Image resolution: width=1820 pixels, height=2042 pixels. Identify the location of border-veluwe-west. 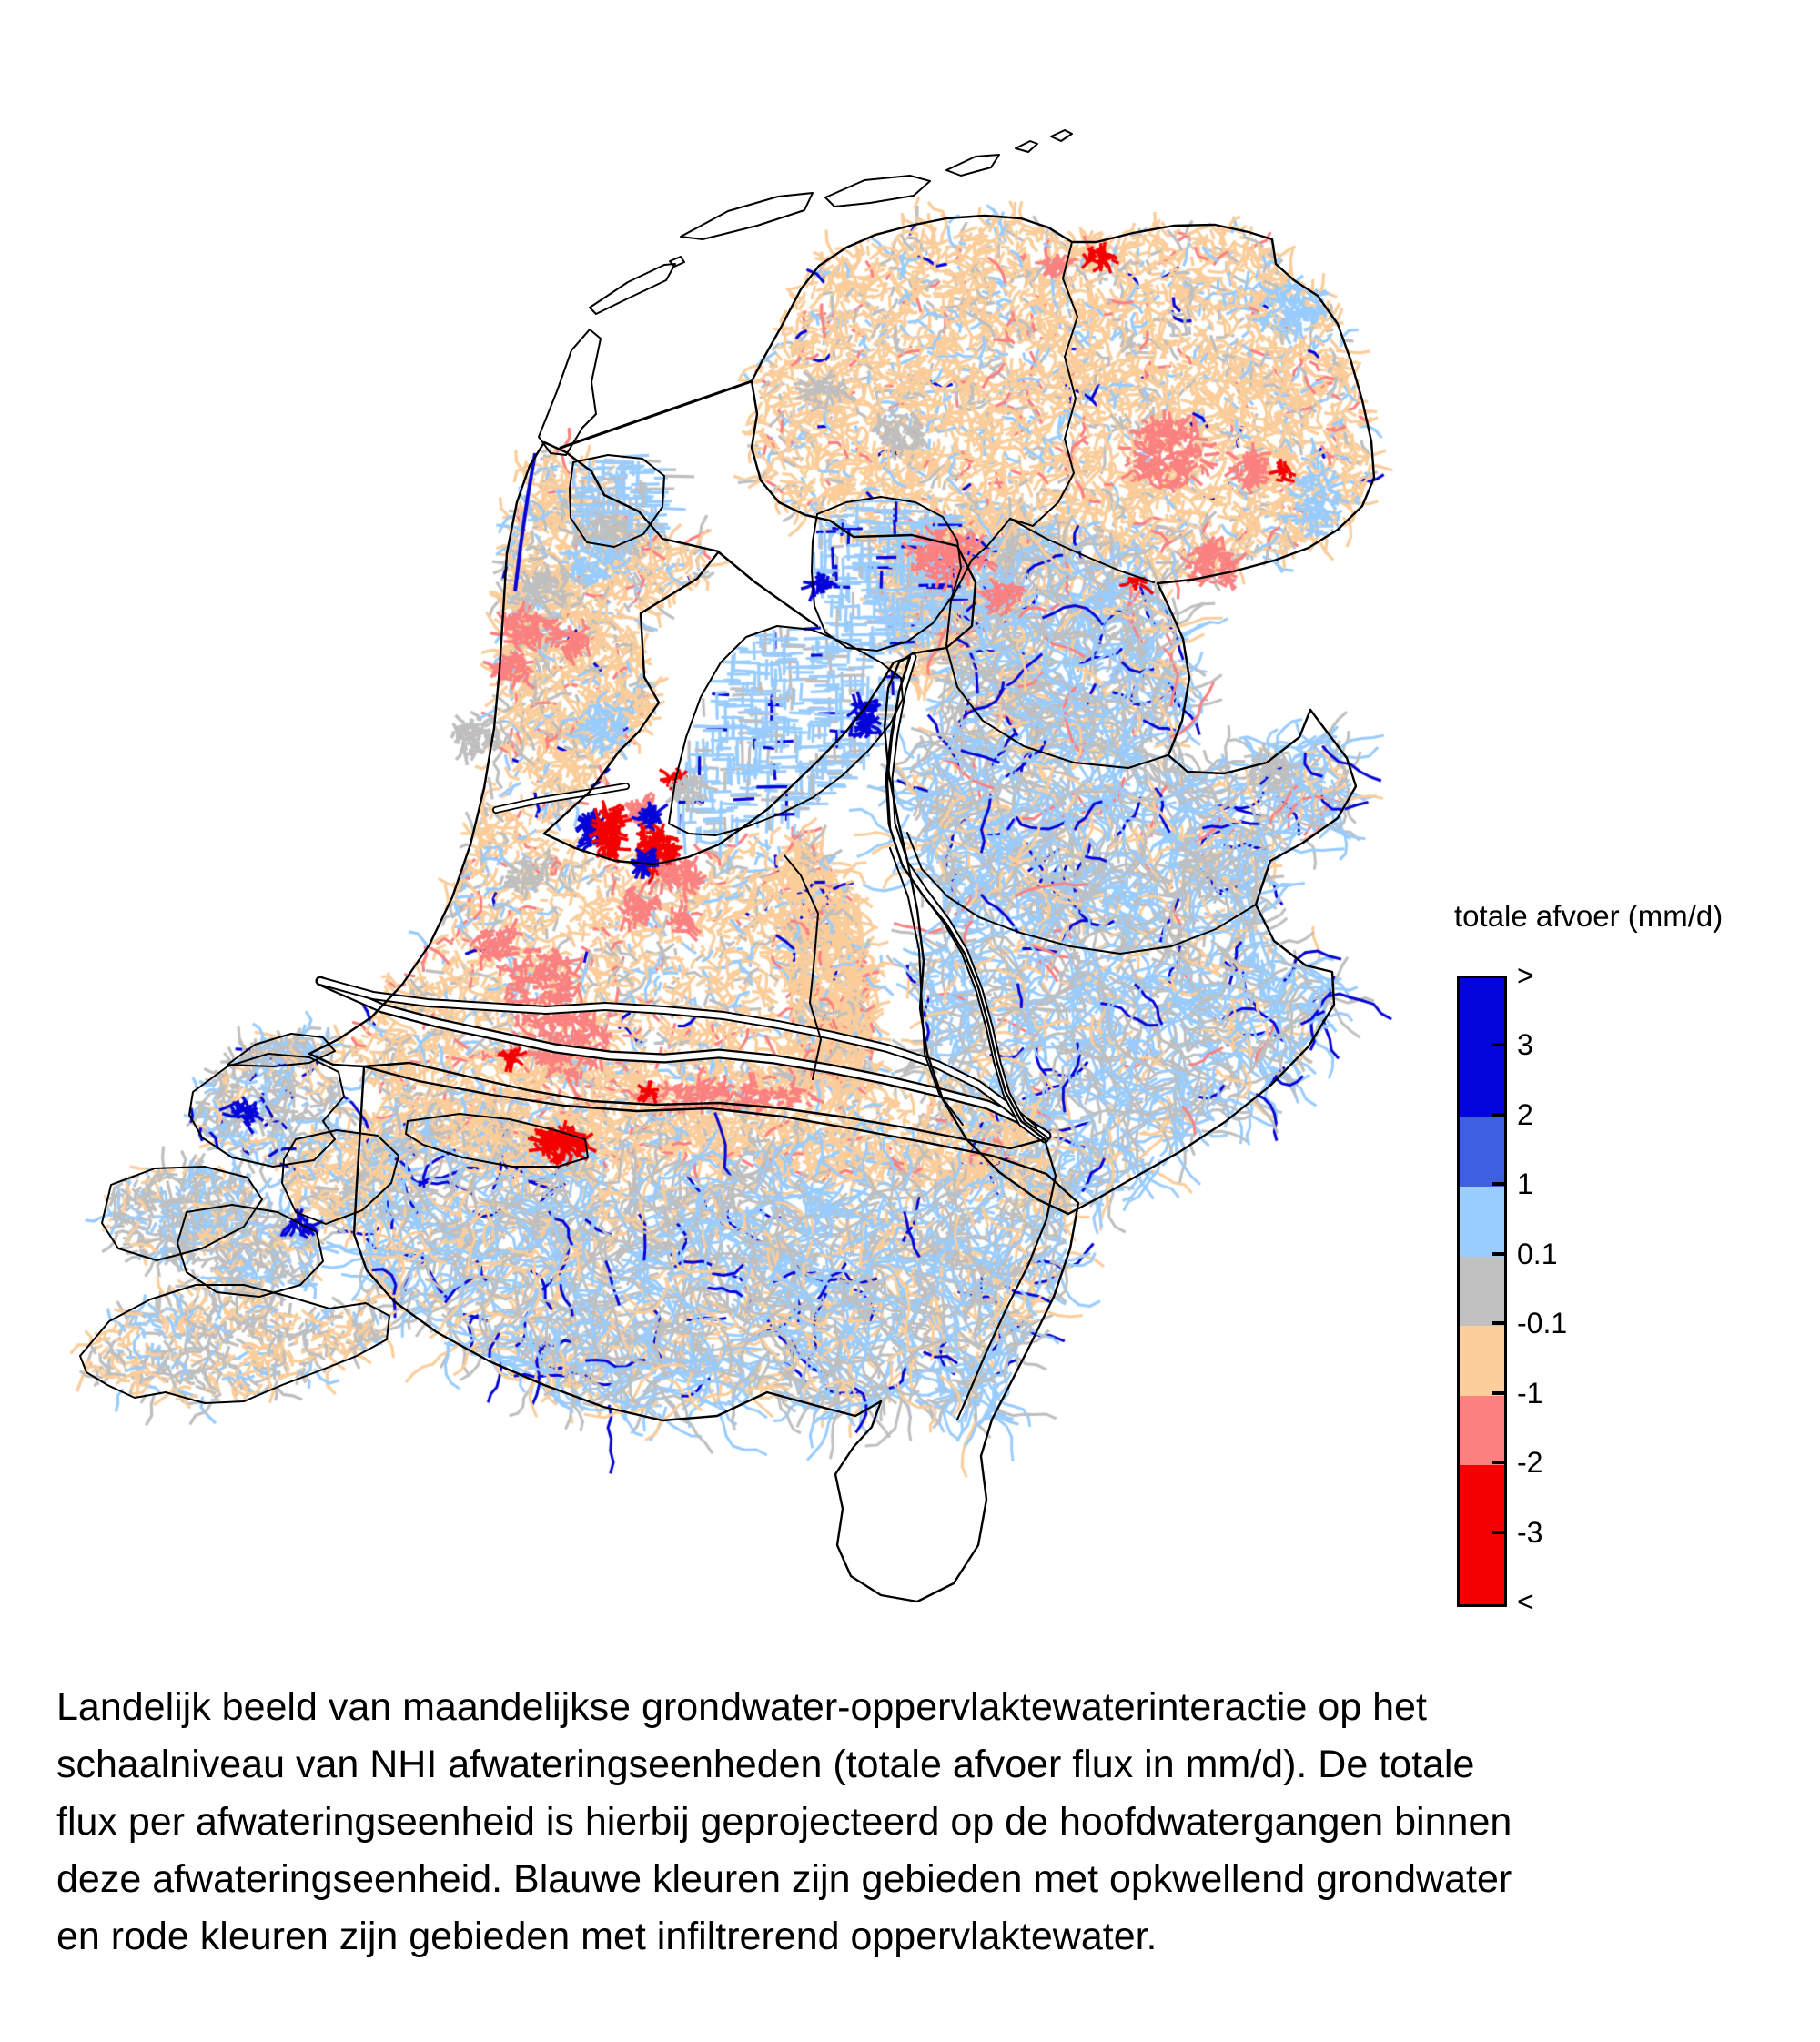
(927, 986).